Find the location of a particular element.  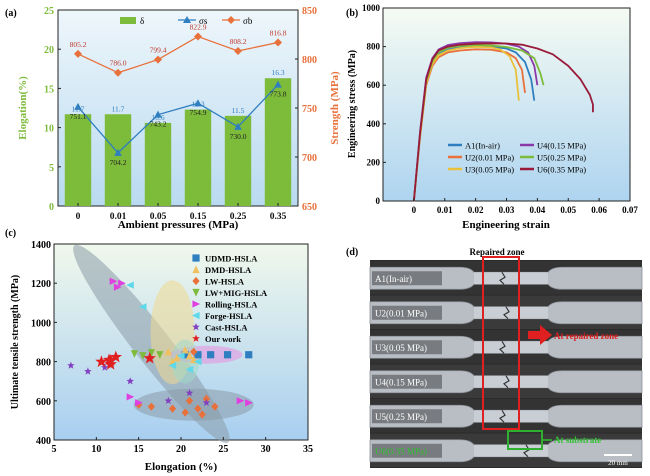

label-sigma-s: 730.0 is located at coordinates (238, 136).